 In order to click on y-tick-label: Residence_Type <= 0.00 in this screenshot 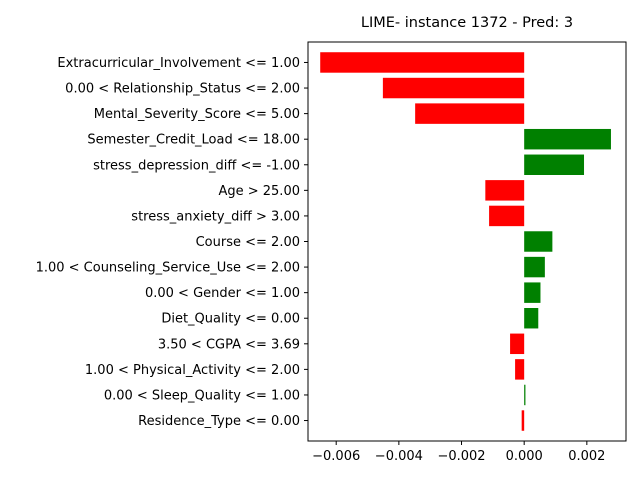, I will do `click(219, 421)`.